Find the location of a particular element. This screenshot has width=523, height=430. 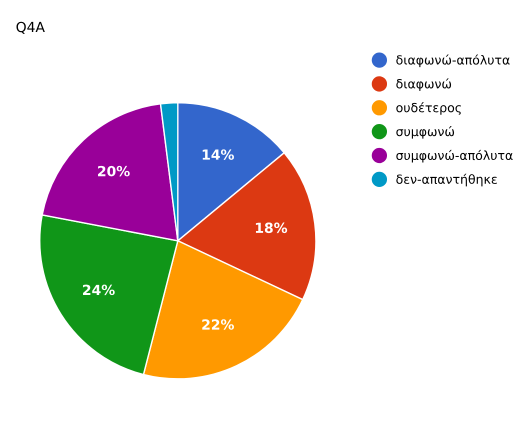

data-label: 22% is located at coordinates (218, 324).